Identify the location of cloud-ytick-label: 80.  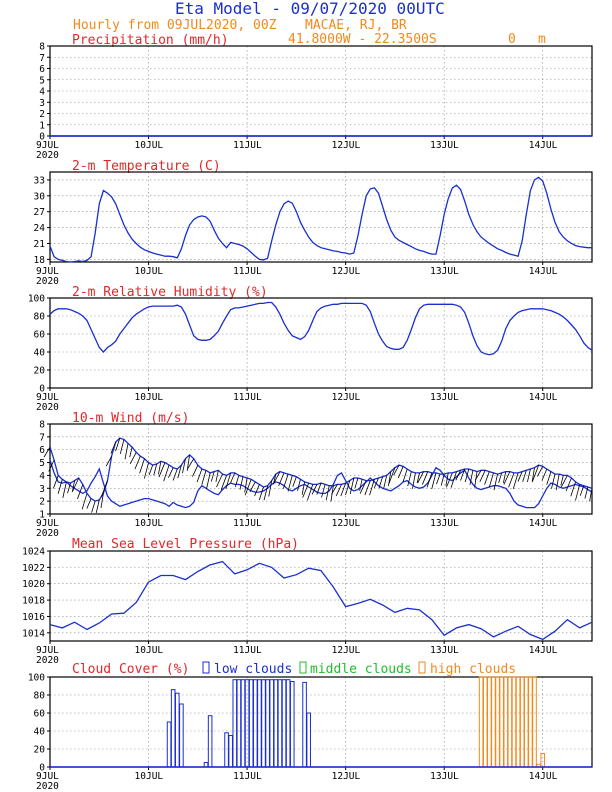
(40, 696).